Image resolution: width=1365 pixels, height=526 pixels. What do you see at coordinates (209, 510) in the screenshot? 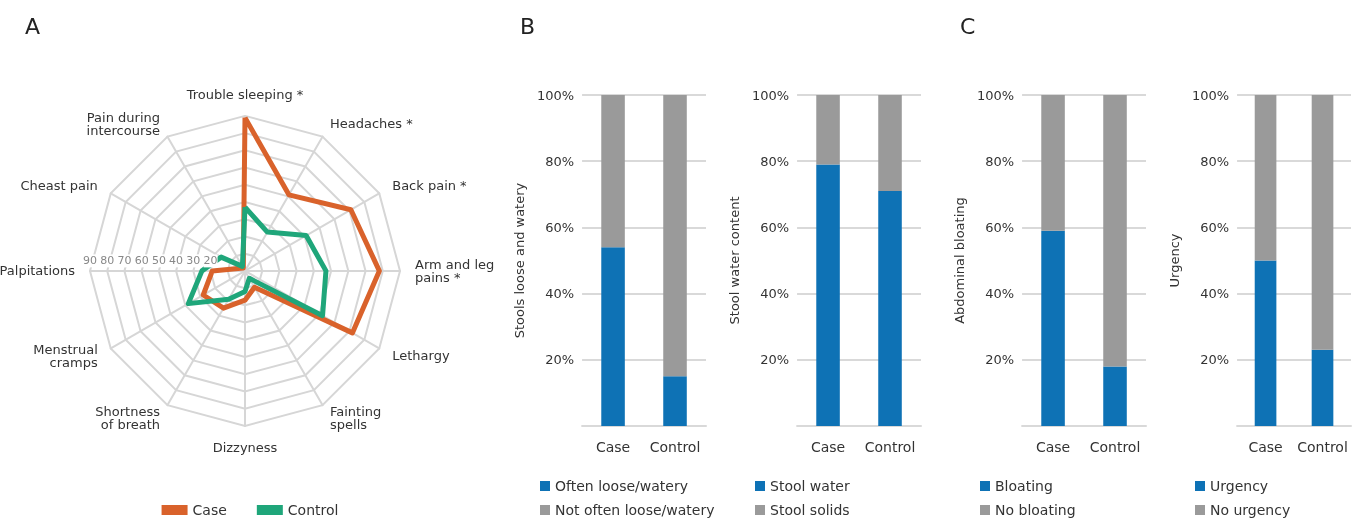
I see `legend-label: Case` at bounding box center [209, 510].